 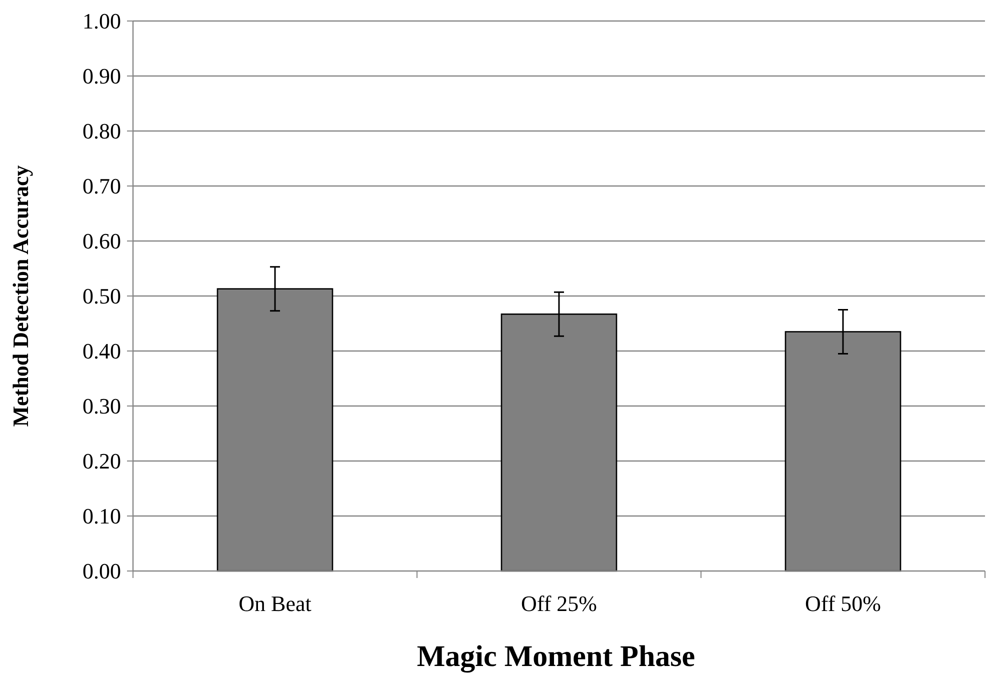 I want to click on y-tick-label: 0.00, so click(x=101, y=571).